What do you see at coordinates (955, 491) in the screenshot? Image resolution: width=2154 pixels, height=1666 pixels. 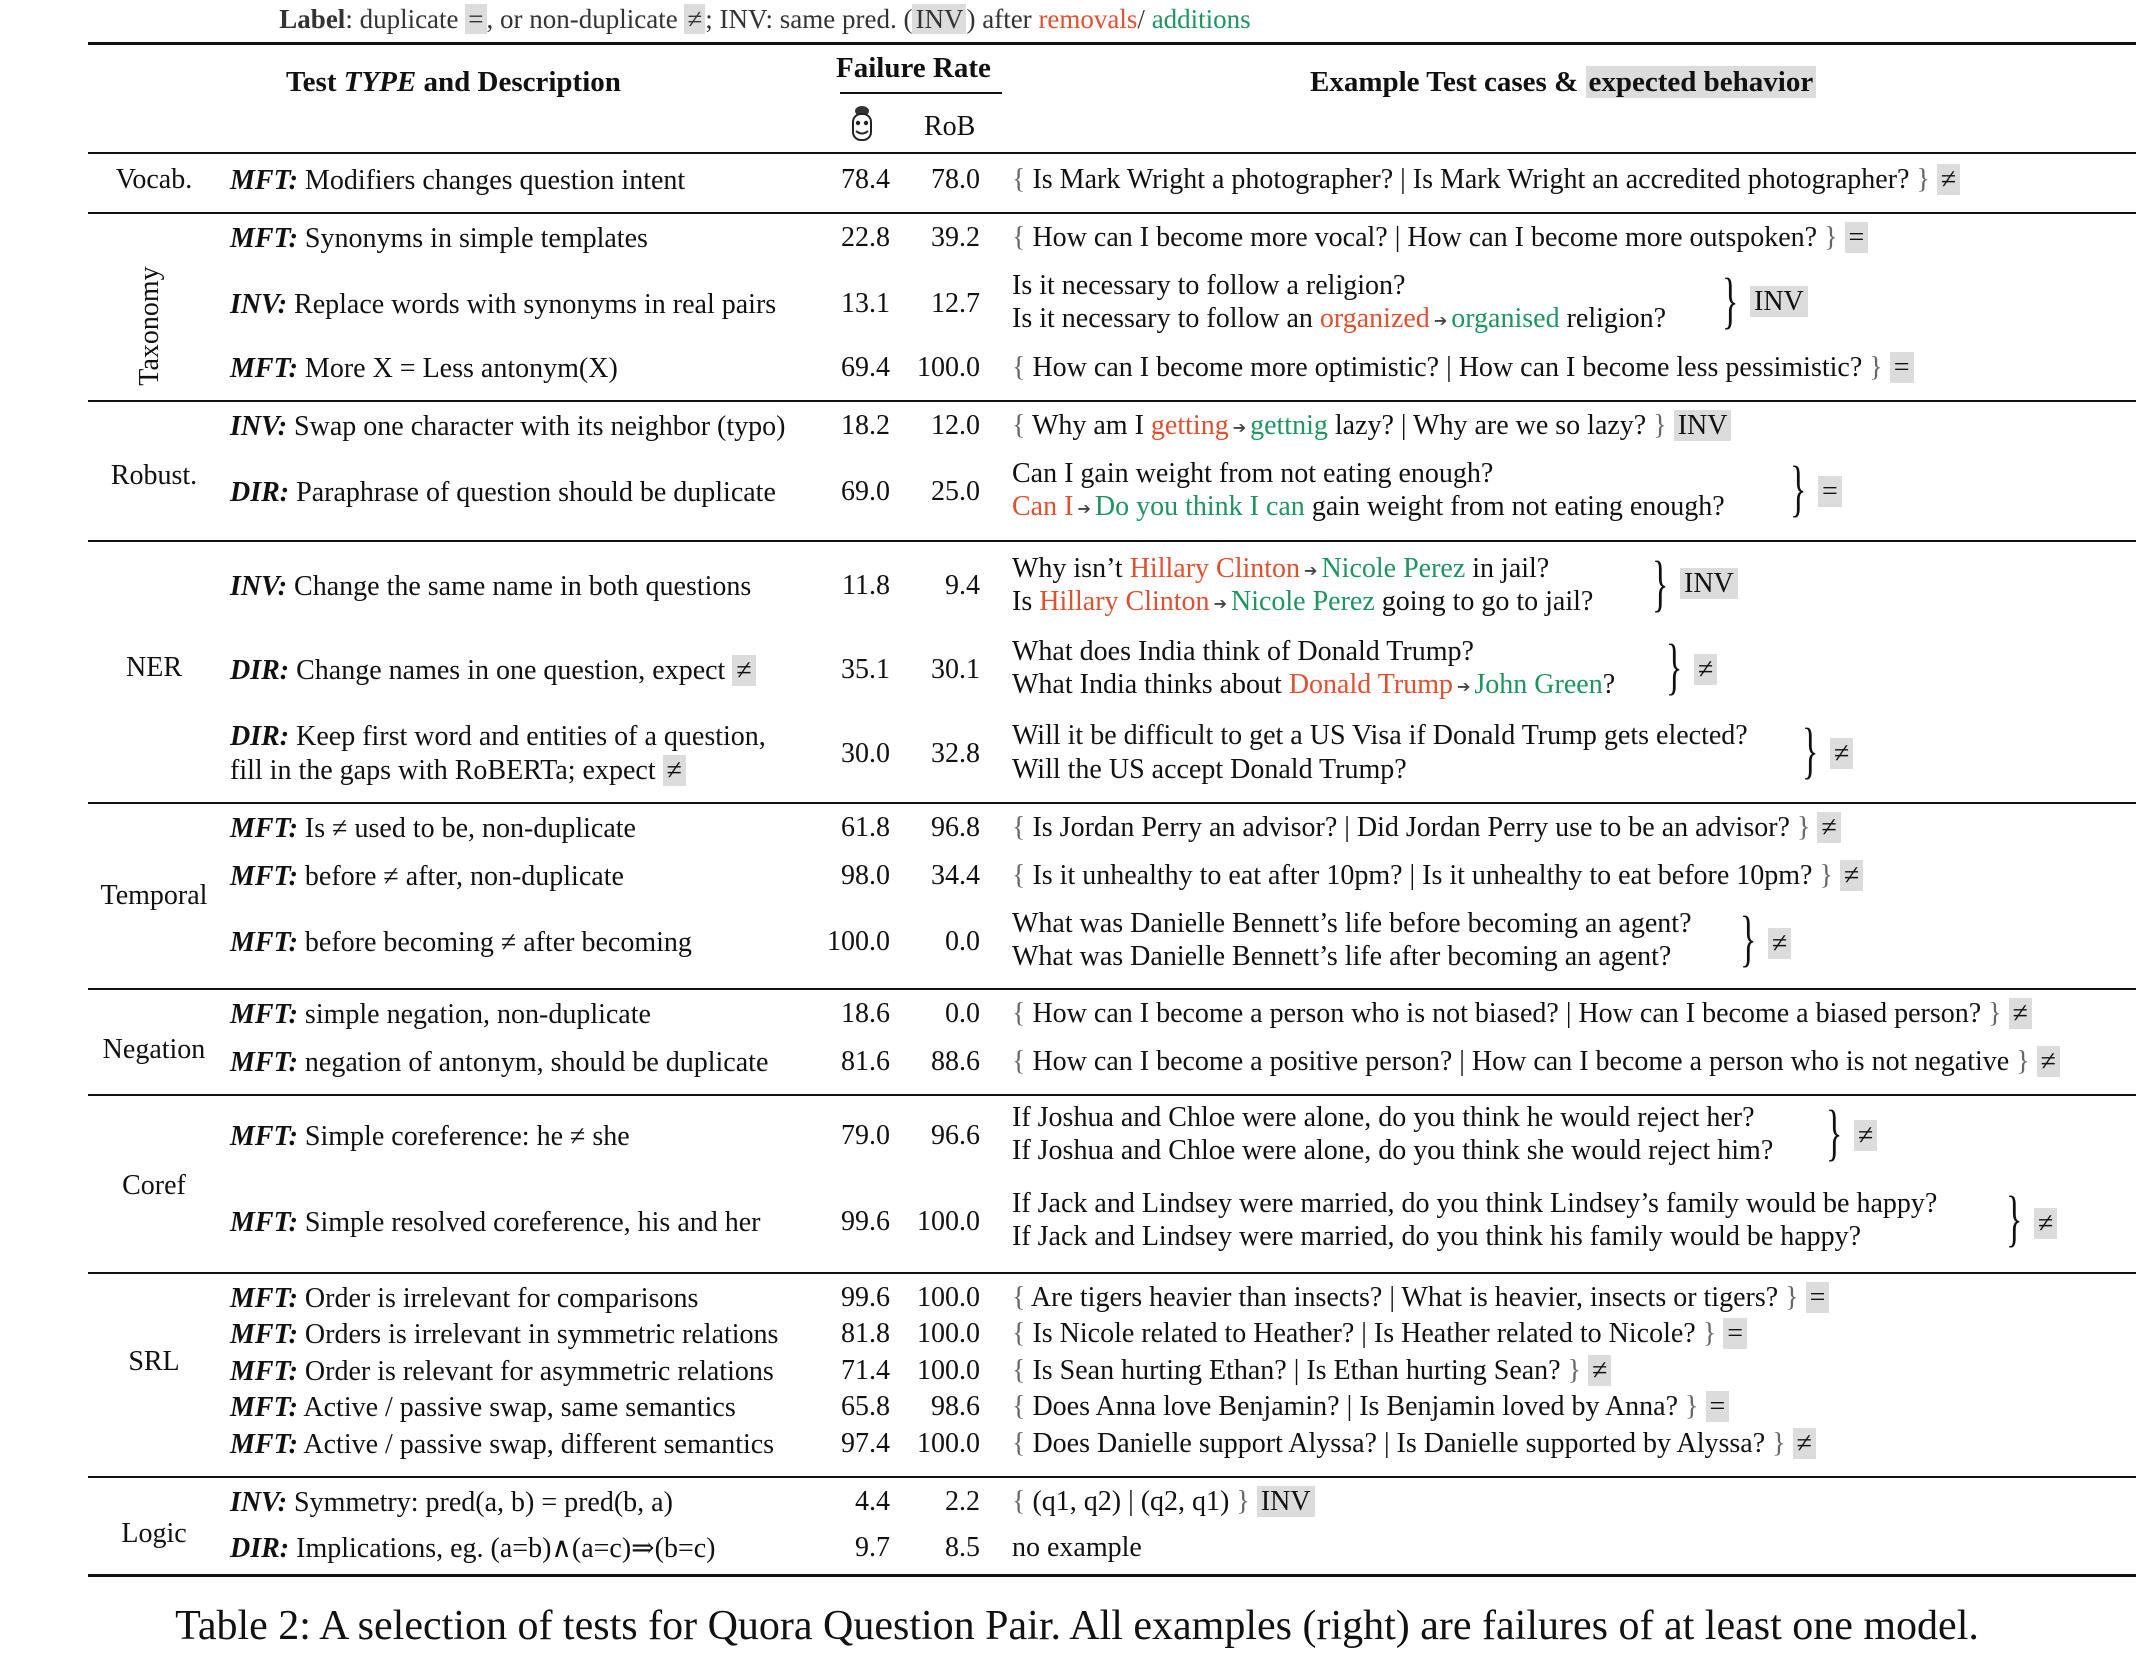 I see `rob-failure-rate: 25.0` at bounding box center [955, 491].